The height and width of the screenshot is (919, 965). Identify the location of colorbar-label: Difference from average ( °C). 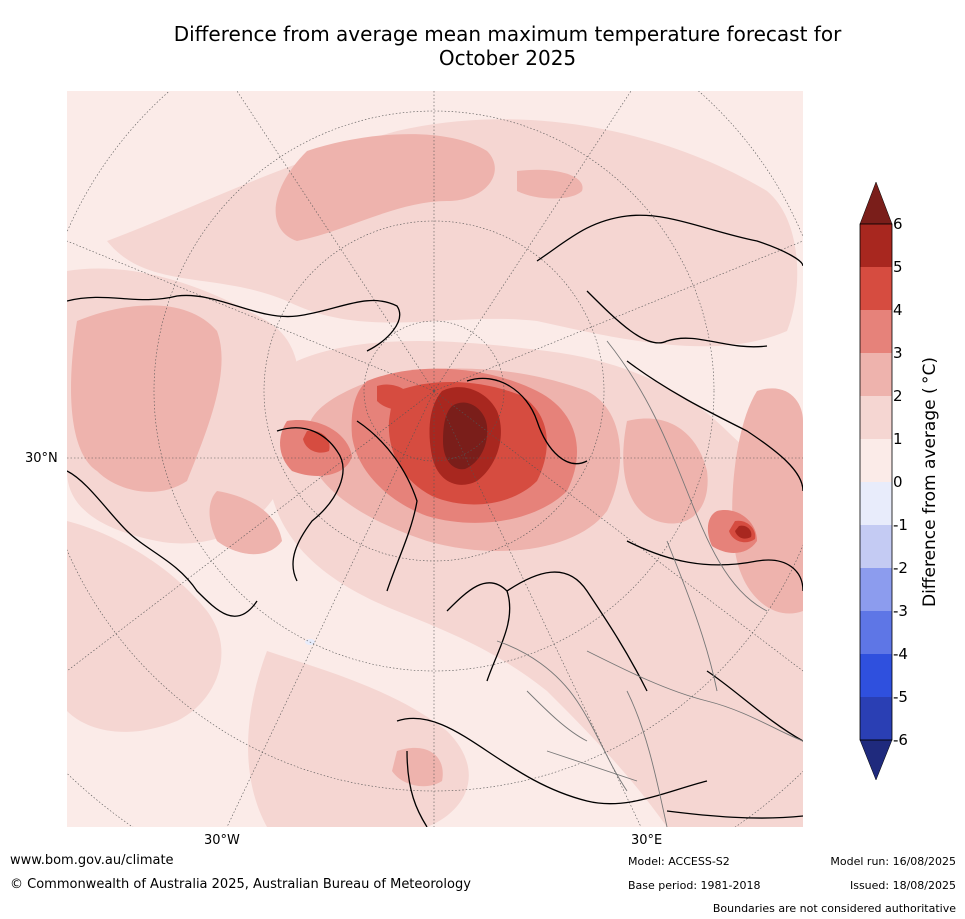
(930, 482).